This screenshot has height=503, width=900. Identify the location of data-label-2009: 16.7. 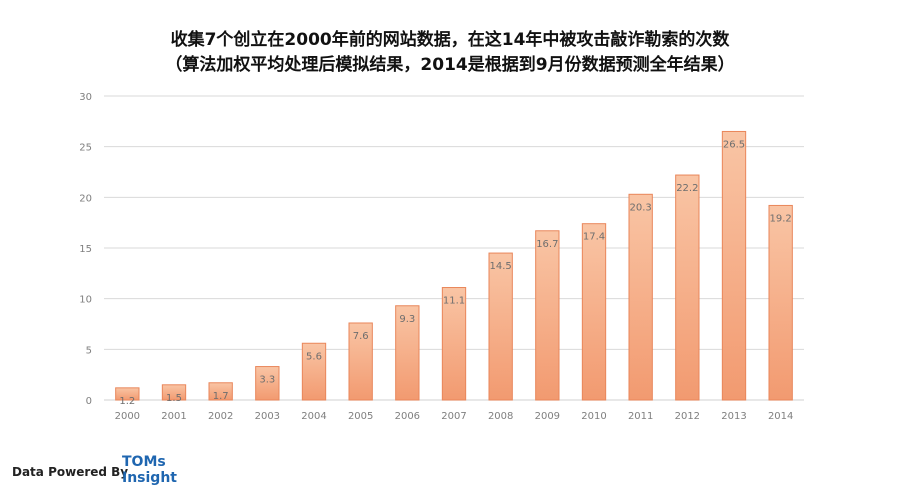
(547, 244).